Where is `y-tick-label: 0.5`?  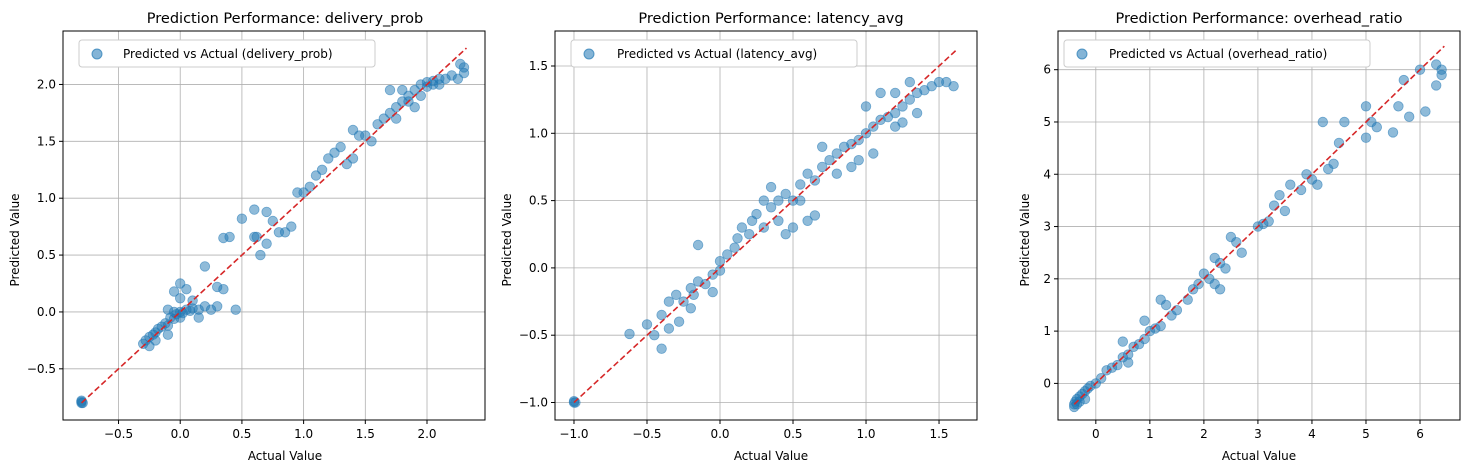
y-tick-label: 0.5 is located at coordinates (538, 201).